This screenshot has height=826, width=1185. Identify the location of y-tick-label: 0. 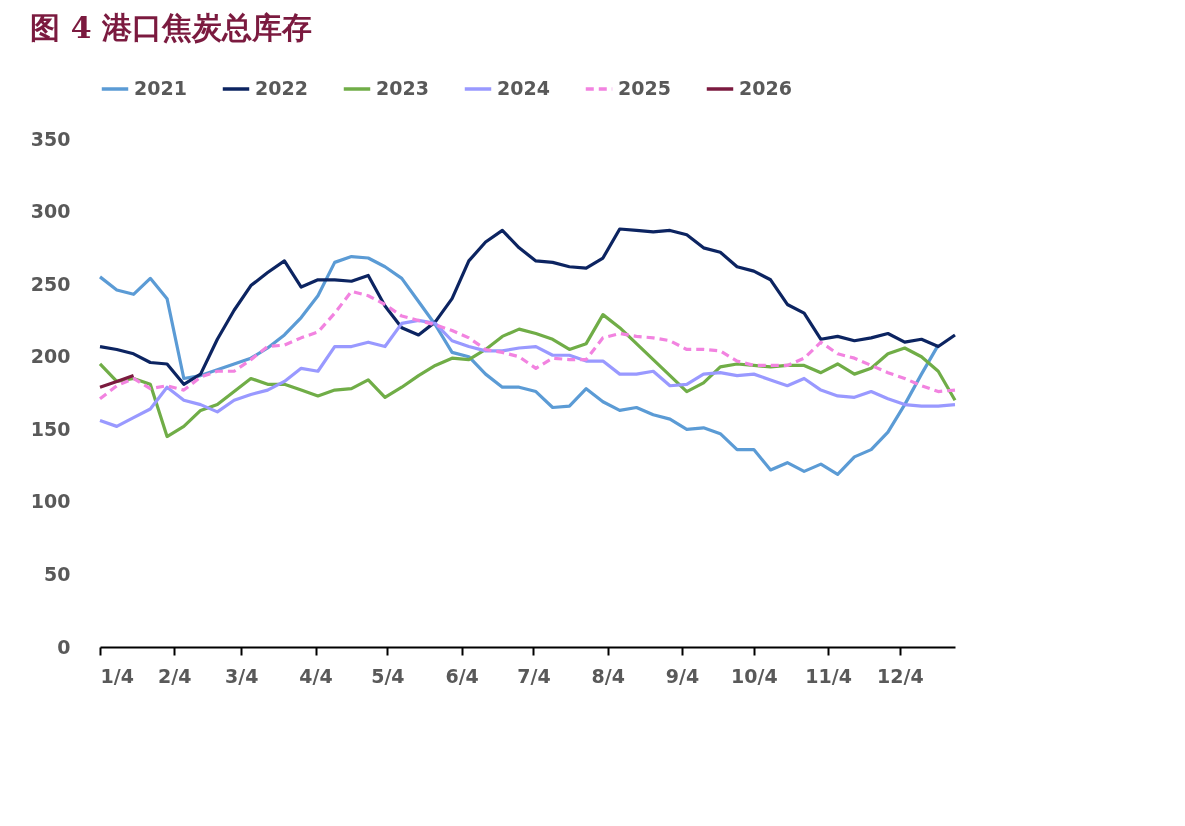
(64, 646).